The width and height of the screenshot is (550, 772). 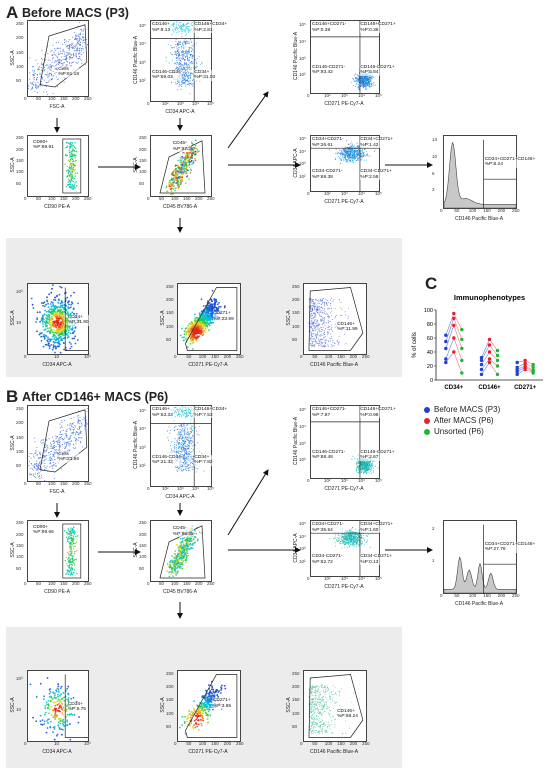 I want to click on x-tick-label: 150, so click(x=341, y=743).